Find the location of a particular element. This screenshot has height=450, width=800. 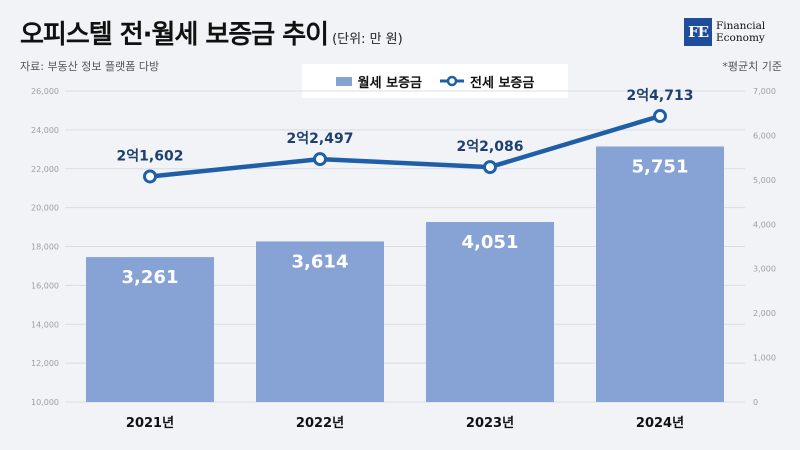

left-axis-tick-label: 14,000 is located at coordinates (45, 324).